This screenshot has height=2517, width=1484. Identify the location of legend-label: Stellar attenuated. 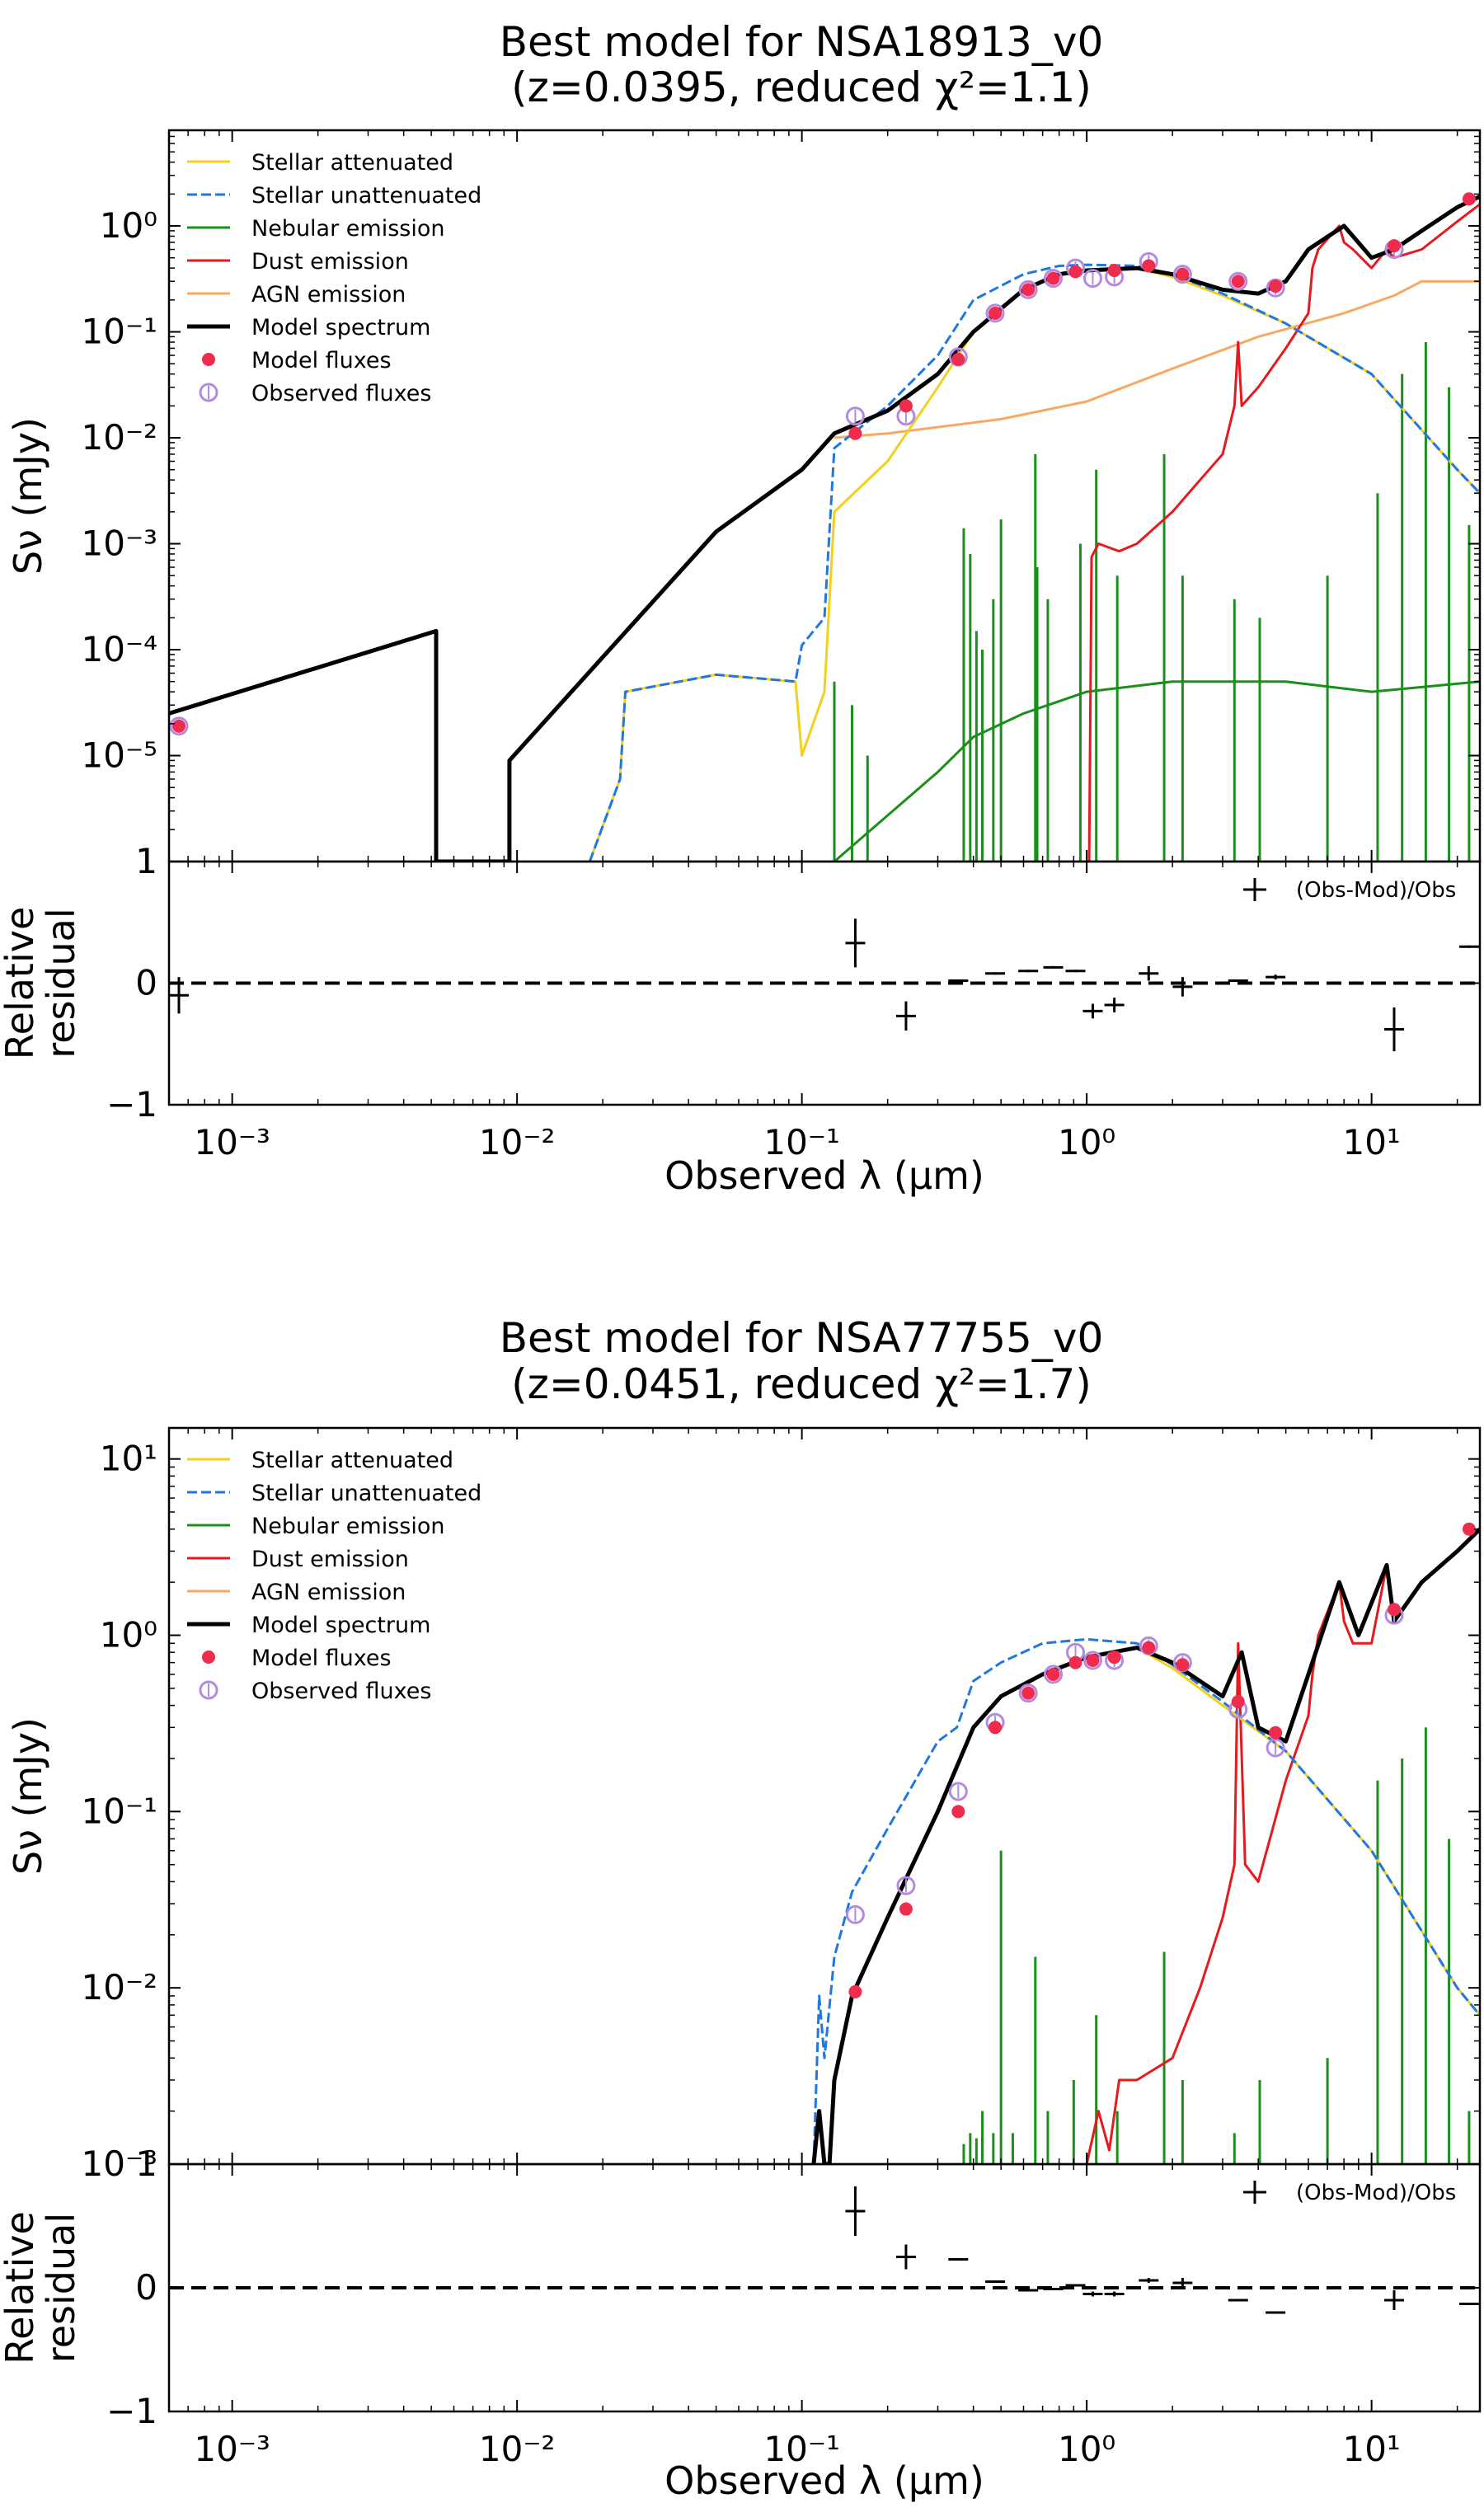
(352, 163).